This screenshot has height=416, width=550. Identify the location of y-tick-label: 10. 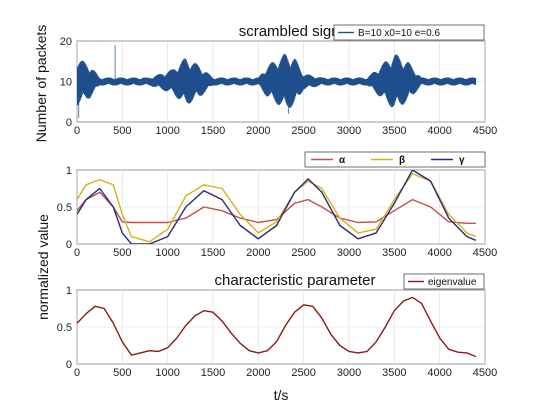
(66, 83).